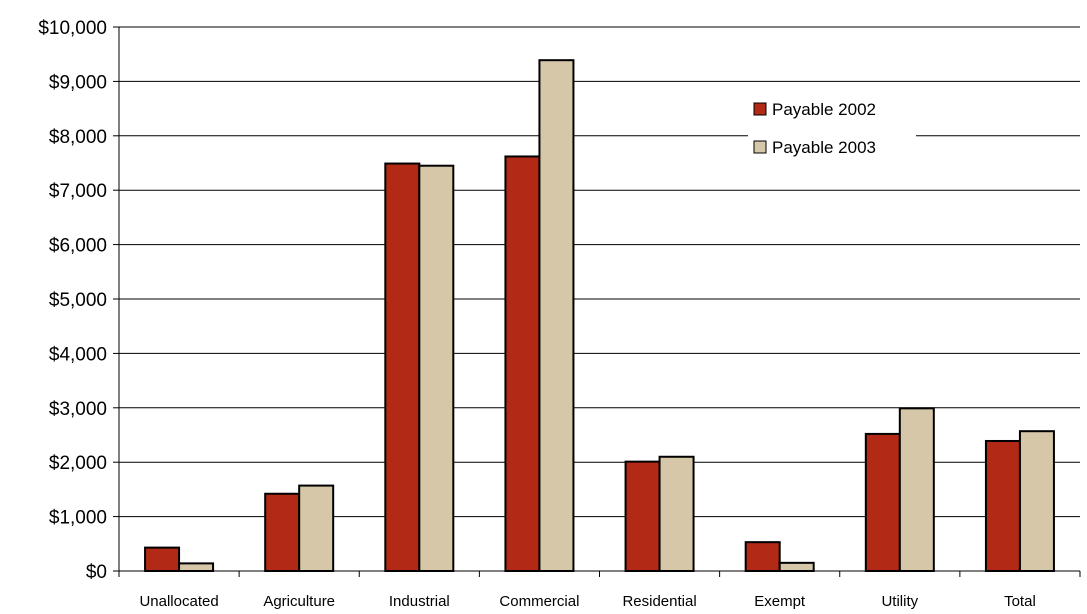 The image size is (1087, 614). I want to click on bar-unallocated-payable-2003, so click(196, 567).